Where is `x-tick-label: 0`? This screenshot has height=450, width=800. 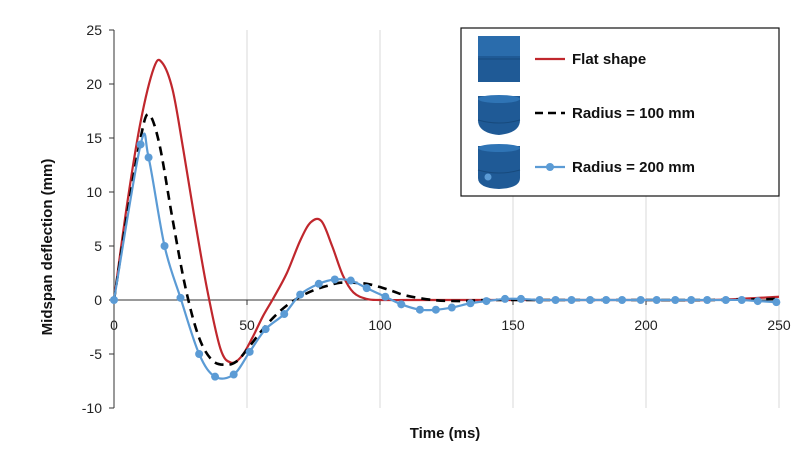
x-tick-label: 0 is located at coordinates (114, 325).